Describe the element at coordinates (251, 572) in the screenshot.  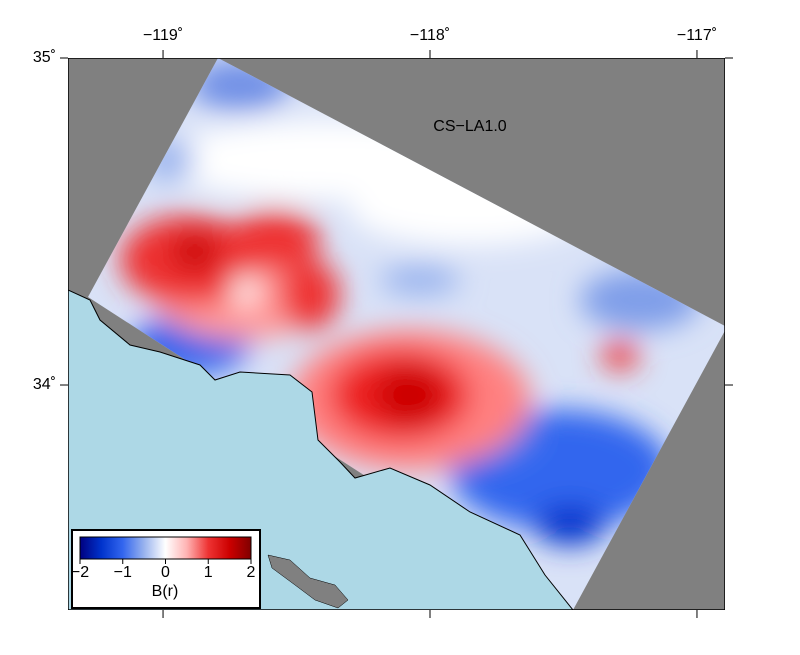
I see `colorbar-tick-label: 2` at that location.